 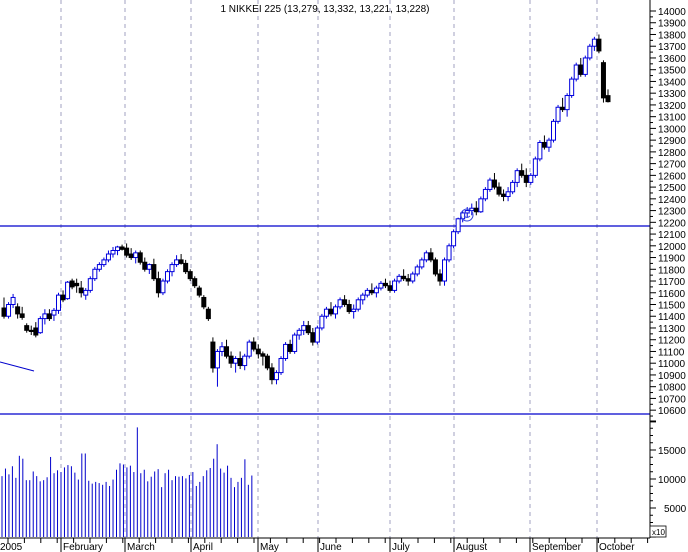 I want to click on date-axis-label: 2005, so click(x=11, y=547).